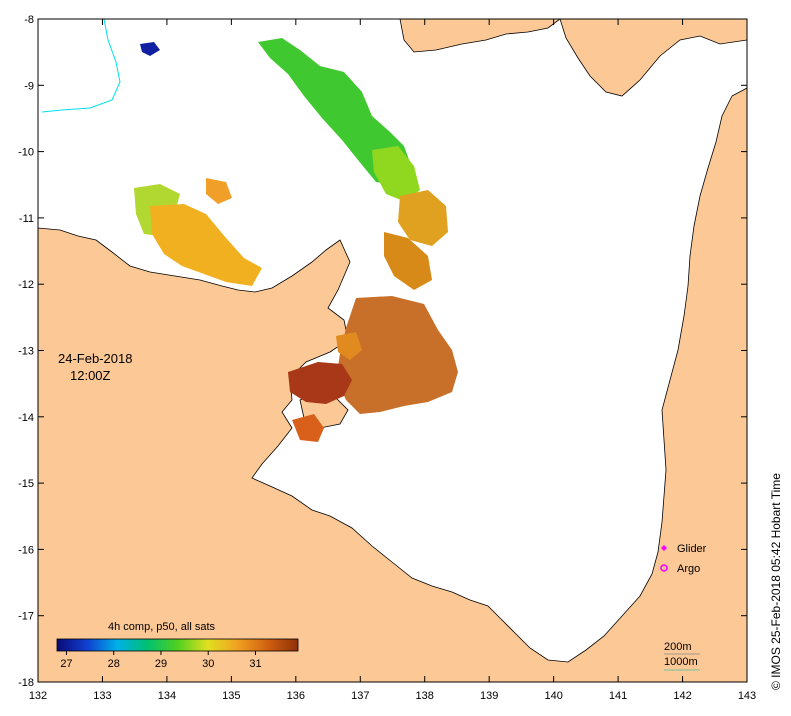 The image size is (791, 716). Describe the element at coordinates (231, 696) in the screenshot. I see `lon-tick-label: 135` at that location.